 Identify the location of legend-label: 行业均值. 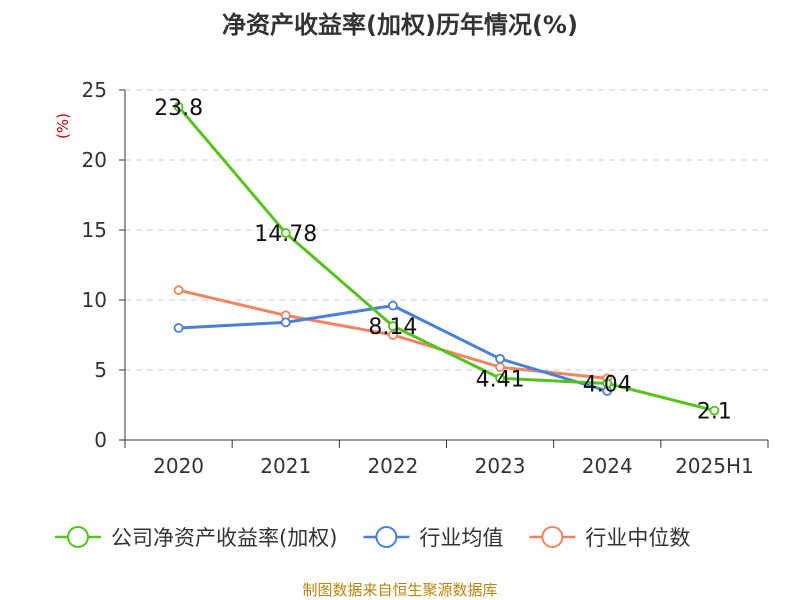
(461, 538).